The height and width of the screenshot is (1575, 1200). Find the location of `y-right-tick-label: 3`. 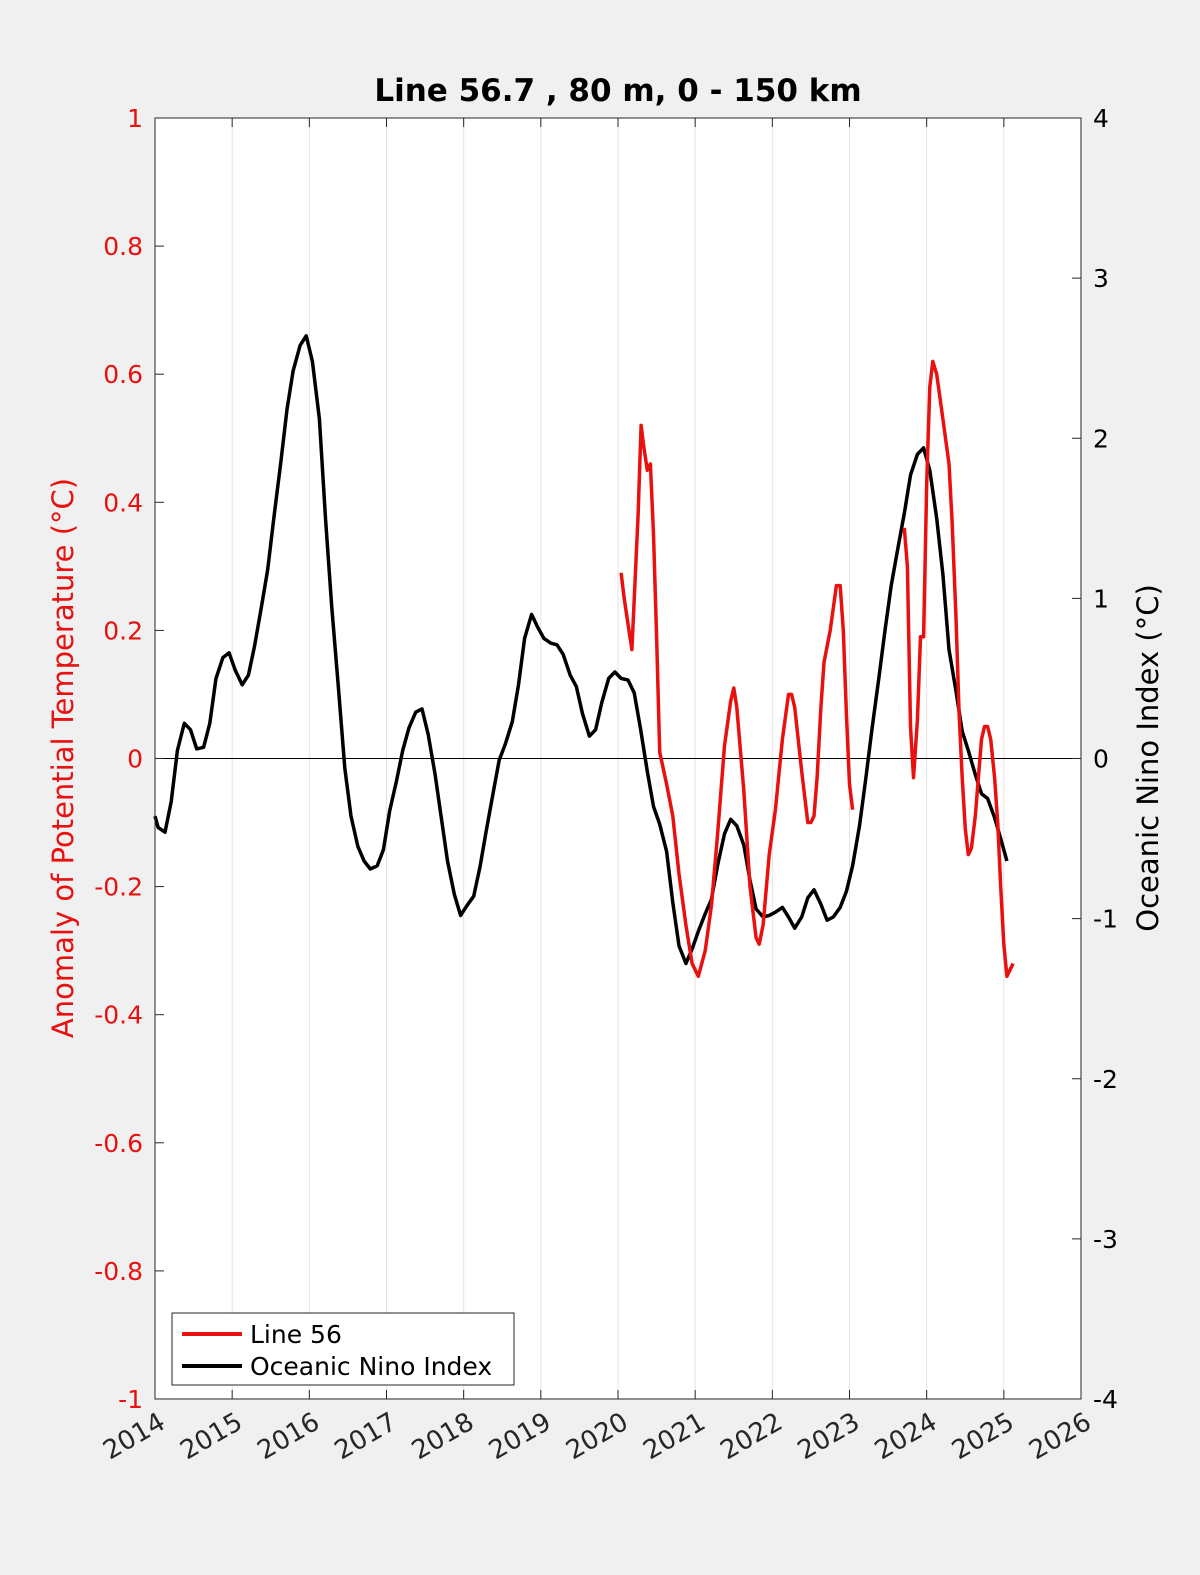

y-right-tick-label: 3 is located at coordinates (1101, 278).